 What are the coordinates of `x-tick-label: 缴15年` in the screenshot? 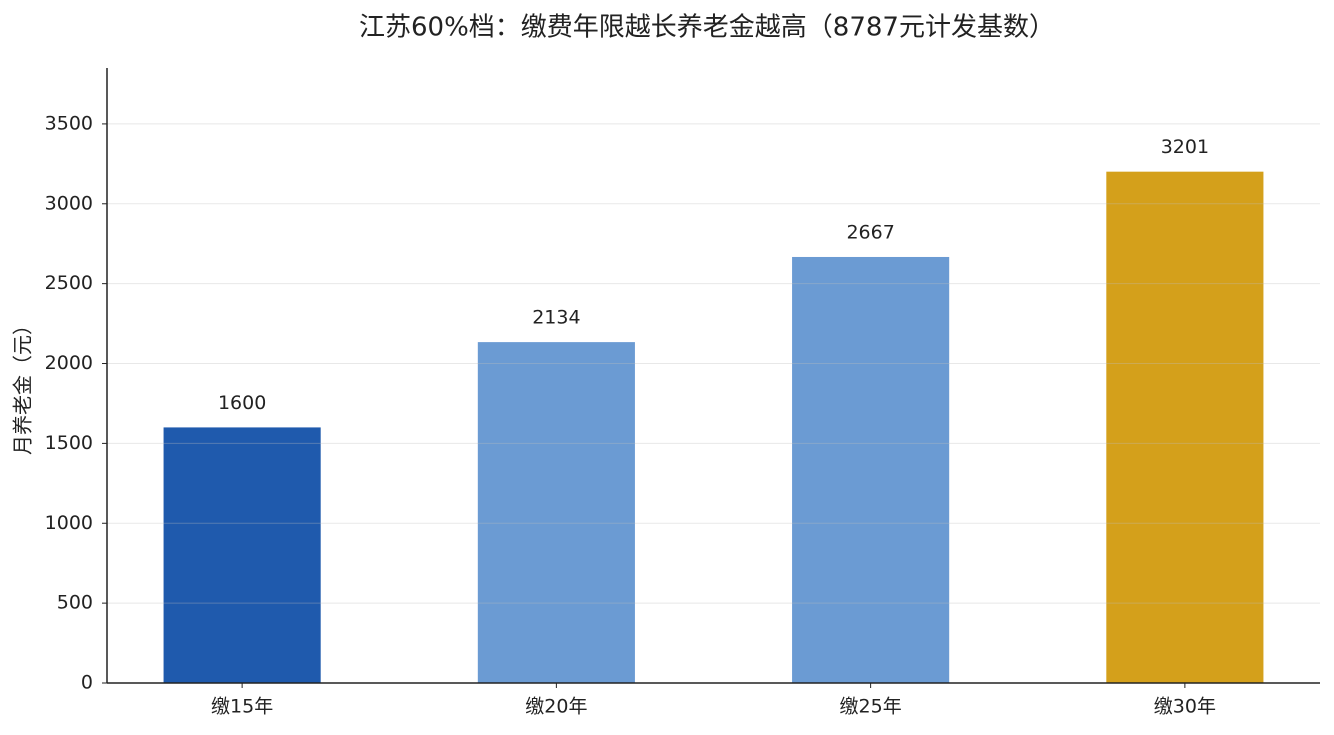 It's located at (242, 707).